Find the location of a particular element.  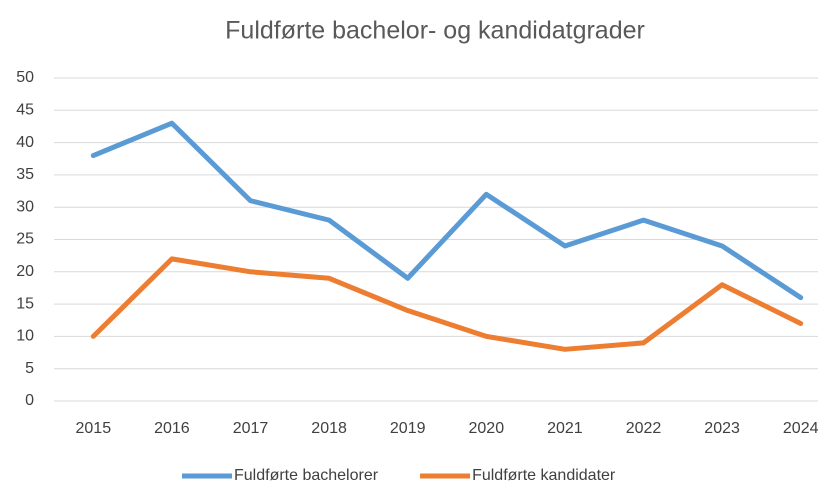

y-tick-label: 25 is located at coordinates (25, 239).